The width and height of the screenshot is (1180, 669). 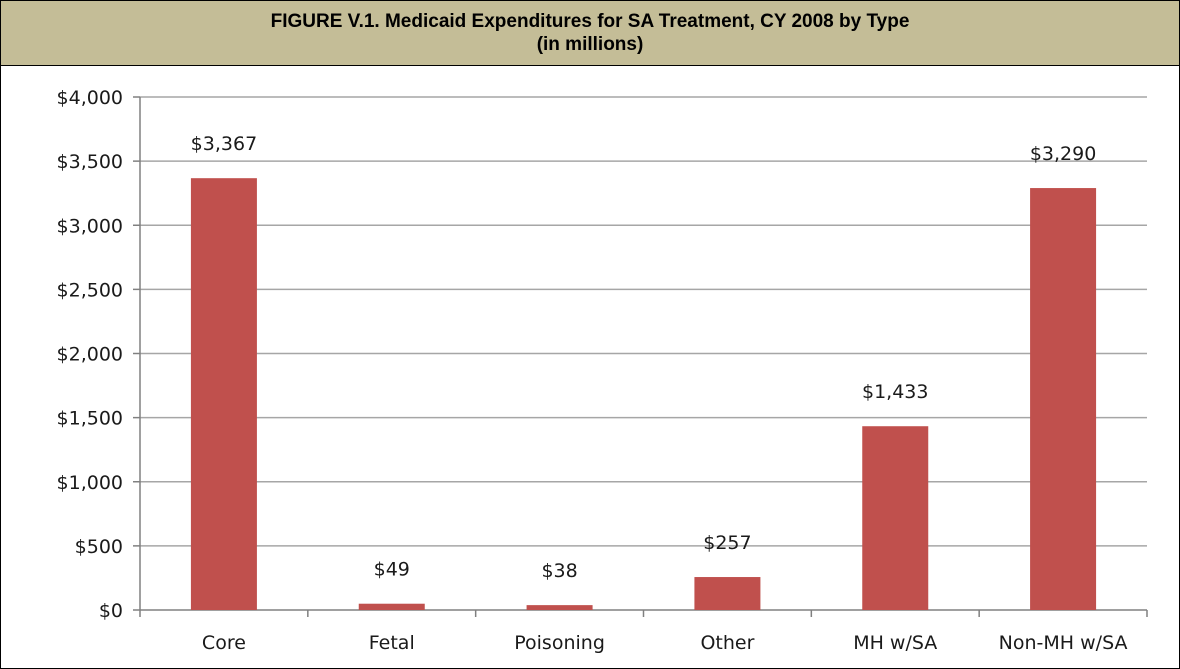 What do you see at coordinates (90, 355) in the screenshot?
I see `y-tick-label: $2,000` at bounding box center [90, 355].